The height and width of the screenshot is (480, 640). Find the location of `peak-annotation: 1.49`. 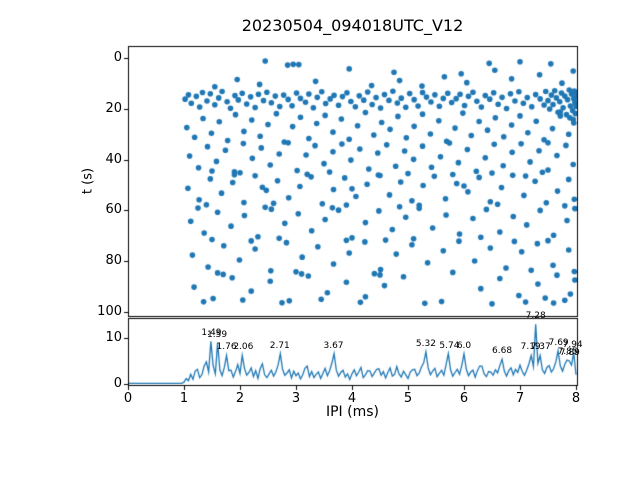

peak-annotation: 1.49 is located at coordinates (211, 333).